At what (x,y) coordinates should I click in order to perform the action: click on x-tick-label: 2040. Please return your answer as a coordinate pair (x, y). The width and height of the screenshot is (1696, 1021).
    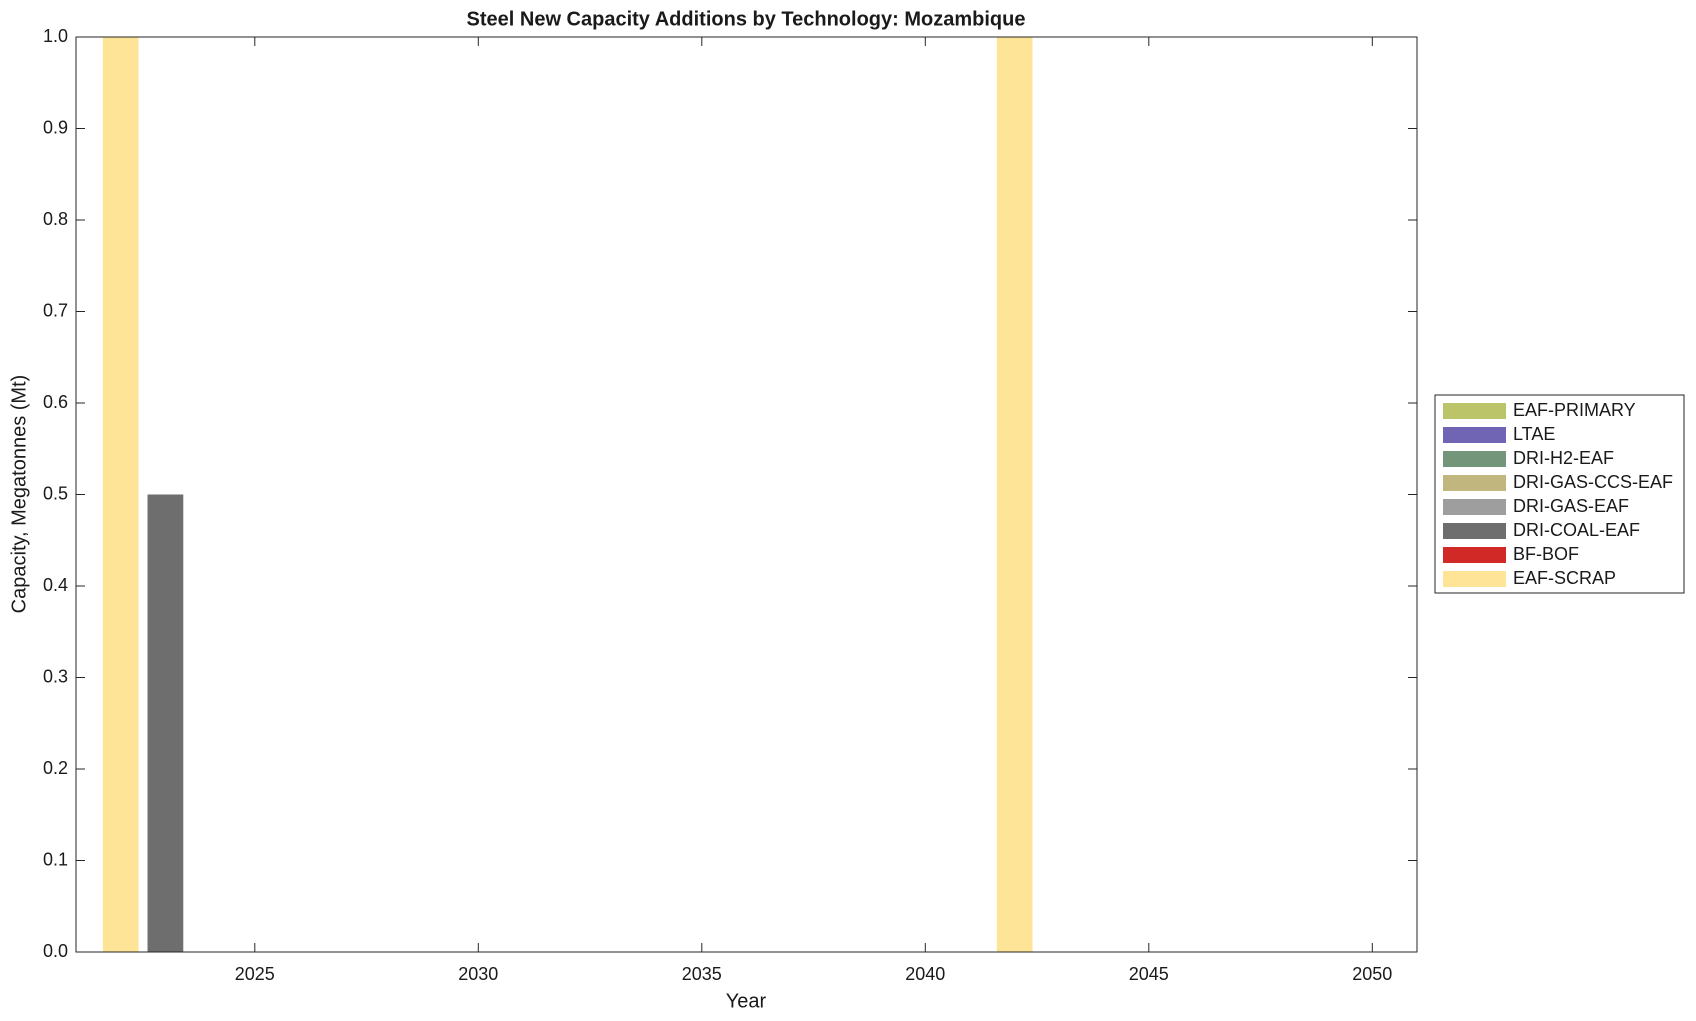
    Looking at the image, I should click on (925, 974).